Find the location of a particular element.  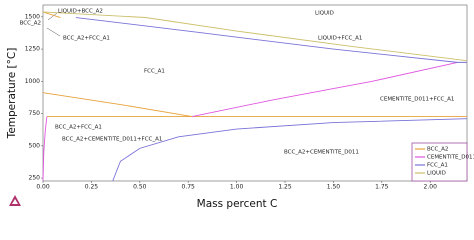

x-tick-label: 1.25 is located at coordinates (285, 187).